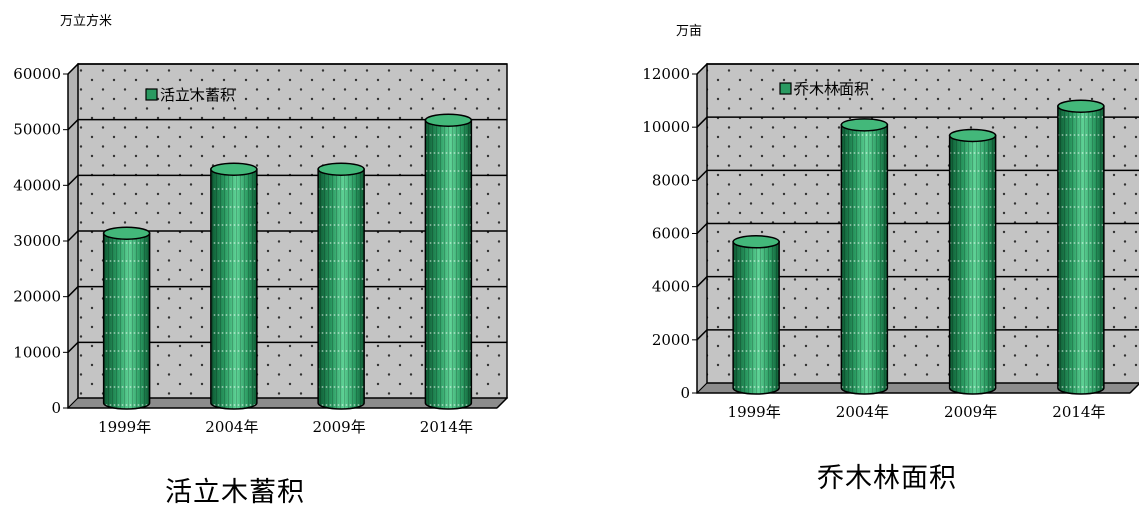  I want to click on y-tick-label: 6000, so click(671, 234).